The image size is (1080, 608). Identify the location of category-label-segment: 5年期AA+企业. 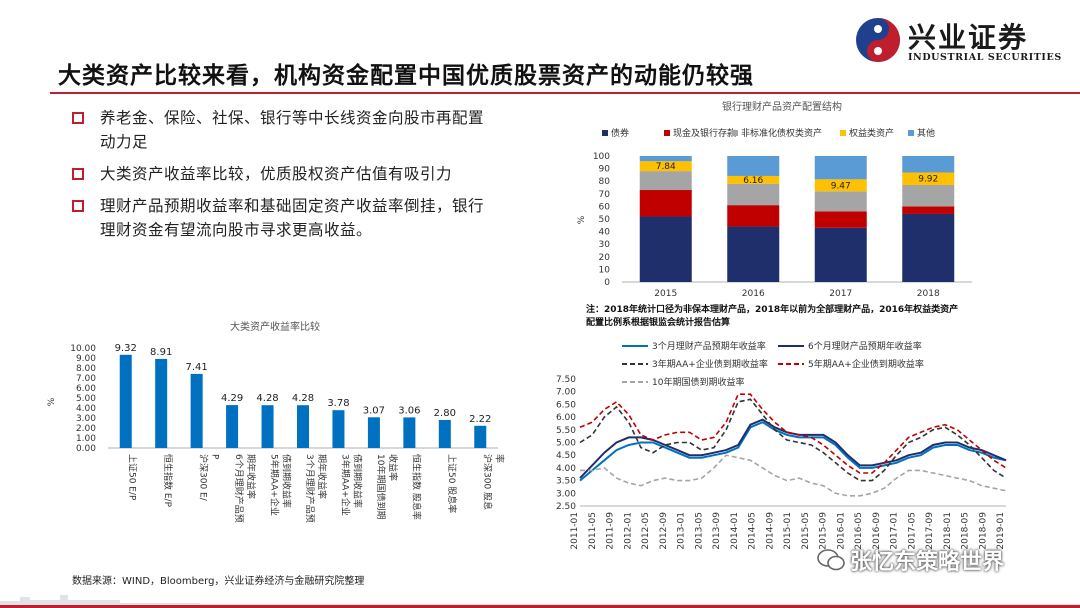
(275, 485).